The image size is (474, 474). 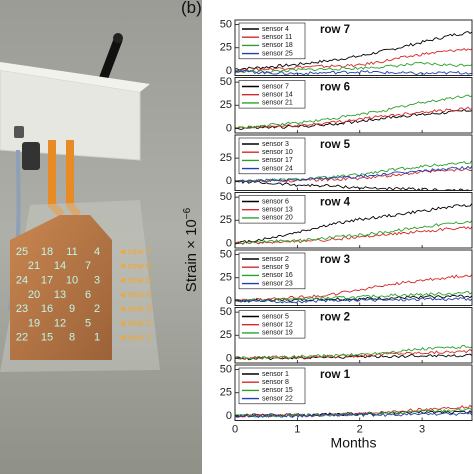 I want to click on sensor-number: 11, so click(x=71, y=252).